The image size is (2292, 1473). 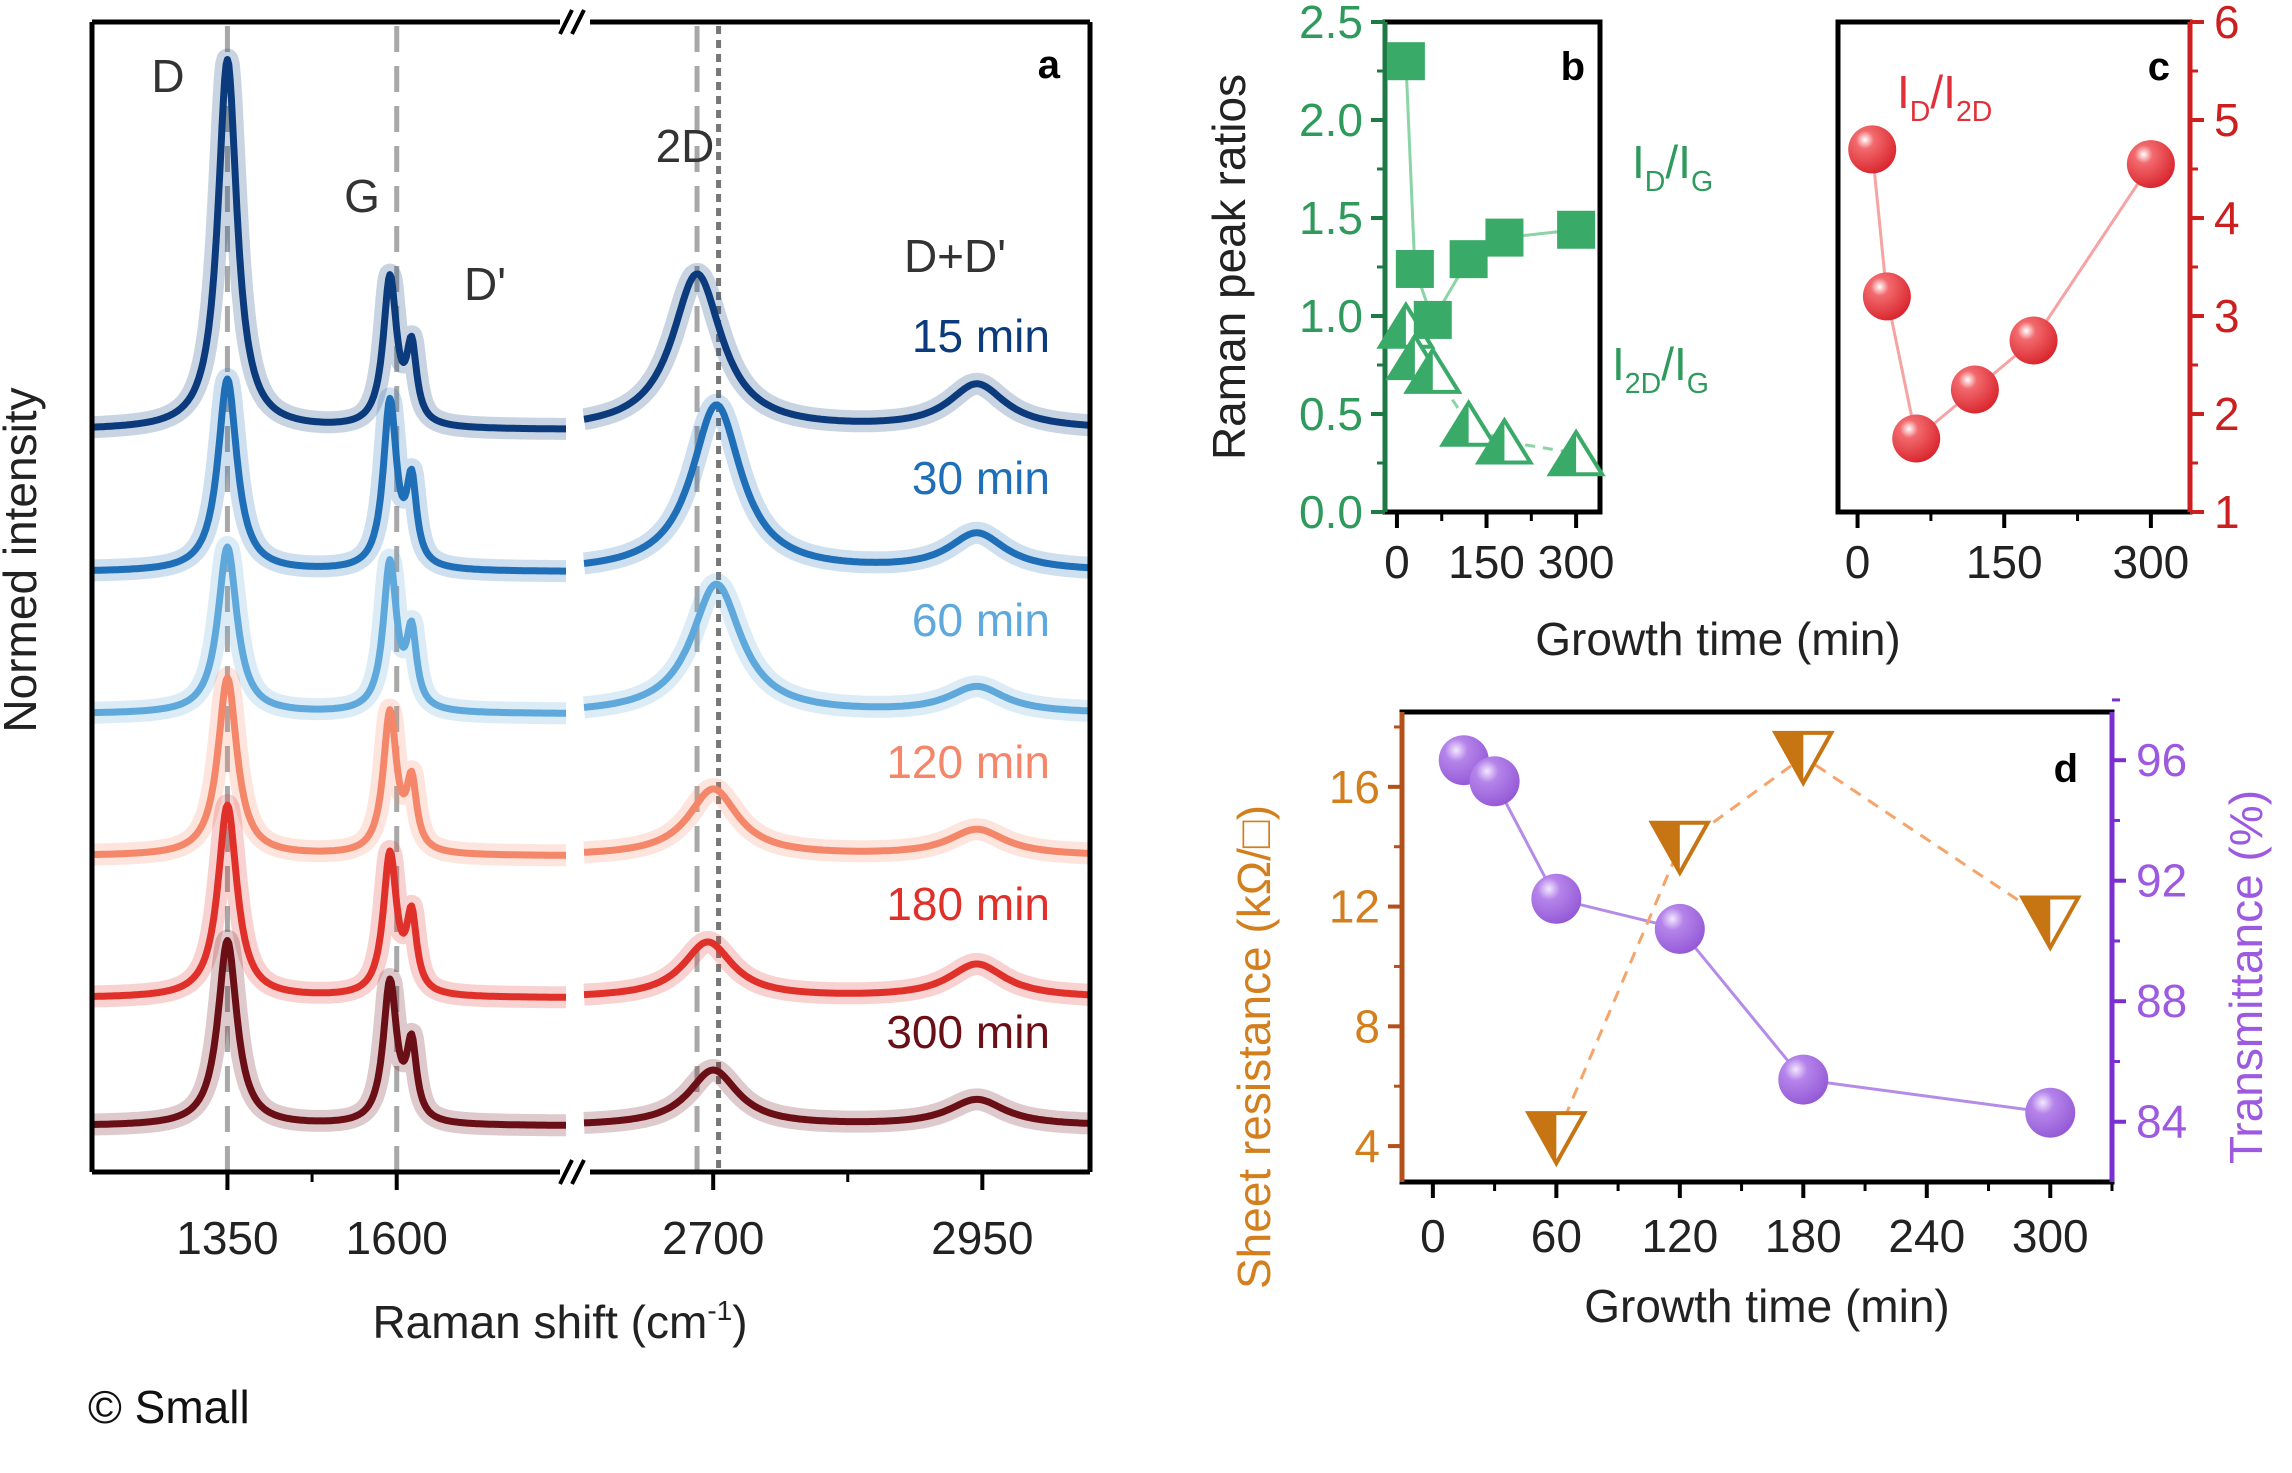 What do you see at coordinates (1229, 267) in the screenshot?
I see `y-axis-label: Raman peak ratios` at bounding box center [1229, 267].